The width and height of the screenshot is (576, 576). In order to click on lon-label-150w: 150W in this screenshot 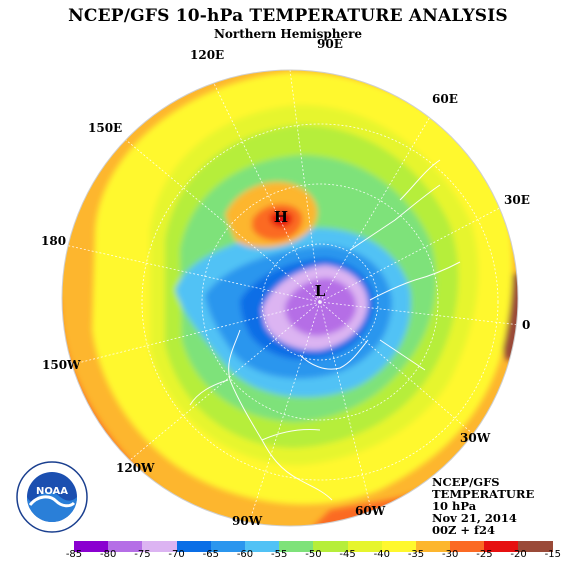, I will do `click(61, 365)`.